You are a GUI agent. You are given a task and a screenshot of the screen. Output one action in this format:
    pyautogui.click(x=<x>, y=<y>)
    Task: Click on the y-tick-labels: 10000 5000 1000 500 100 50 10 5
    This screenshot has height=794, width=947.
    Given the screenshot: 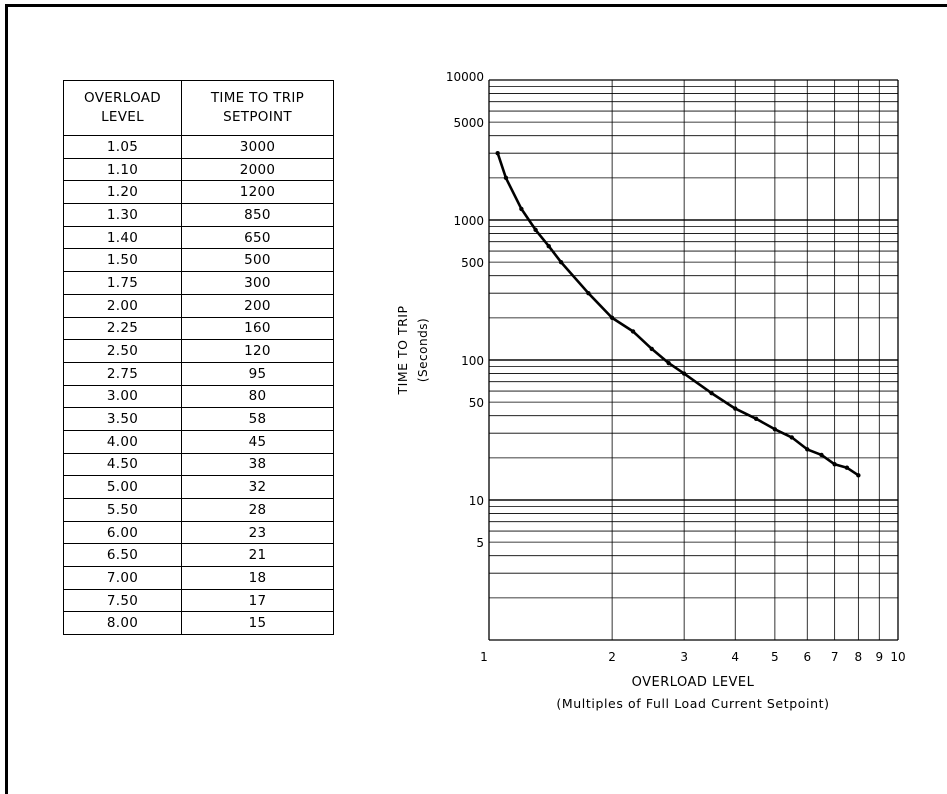 What is the action you would take?
    pyautogui.click(x=465, y=310)
    